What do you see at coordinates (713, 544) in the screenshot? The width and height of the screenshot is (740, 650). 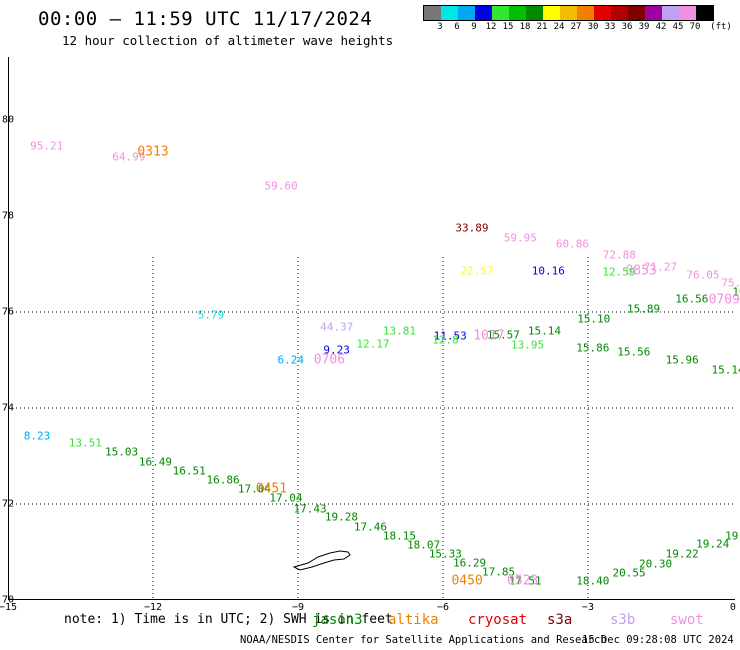 I see `wave-height-value: 19.24` at bounding box center [713, 544].